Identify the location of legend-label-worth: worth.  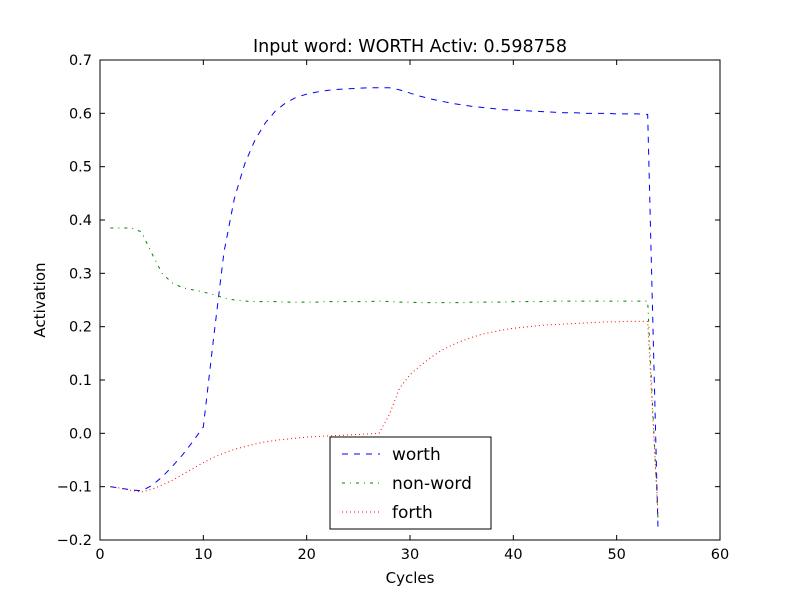
(416, 455).